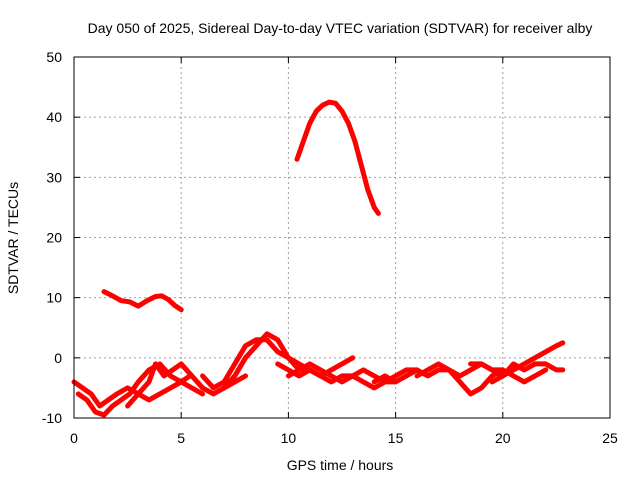 The width and height of the screenshot is (640, 480). What do you see at coordinates (74, 438) in the screenshot?
I see `x-tick-label: 0` at bounding box center [74, 438].